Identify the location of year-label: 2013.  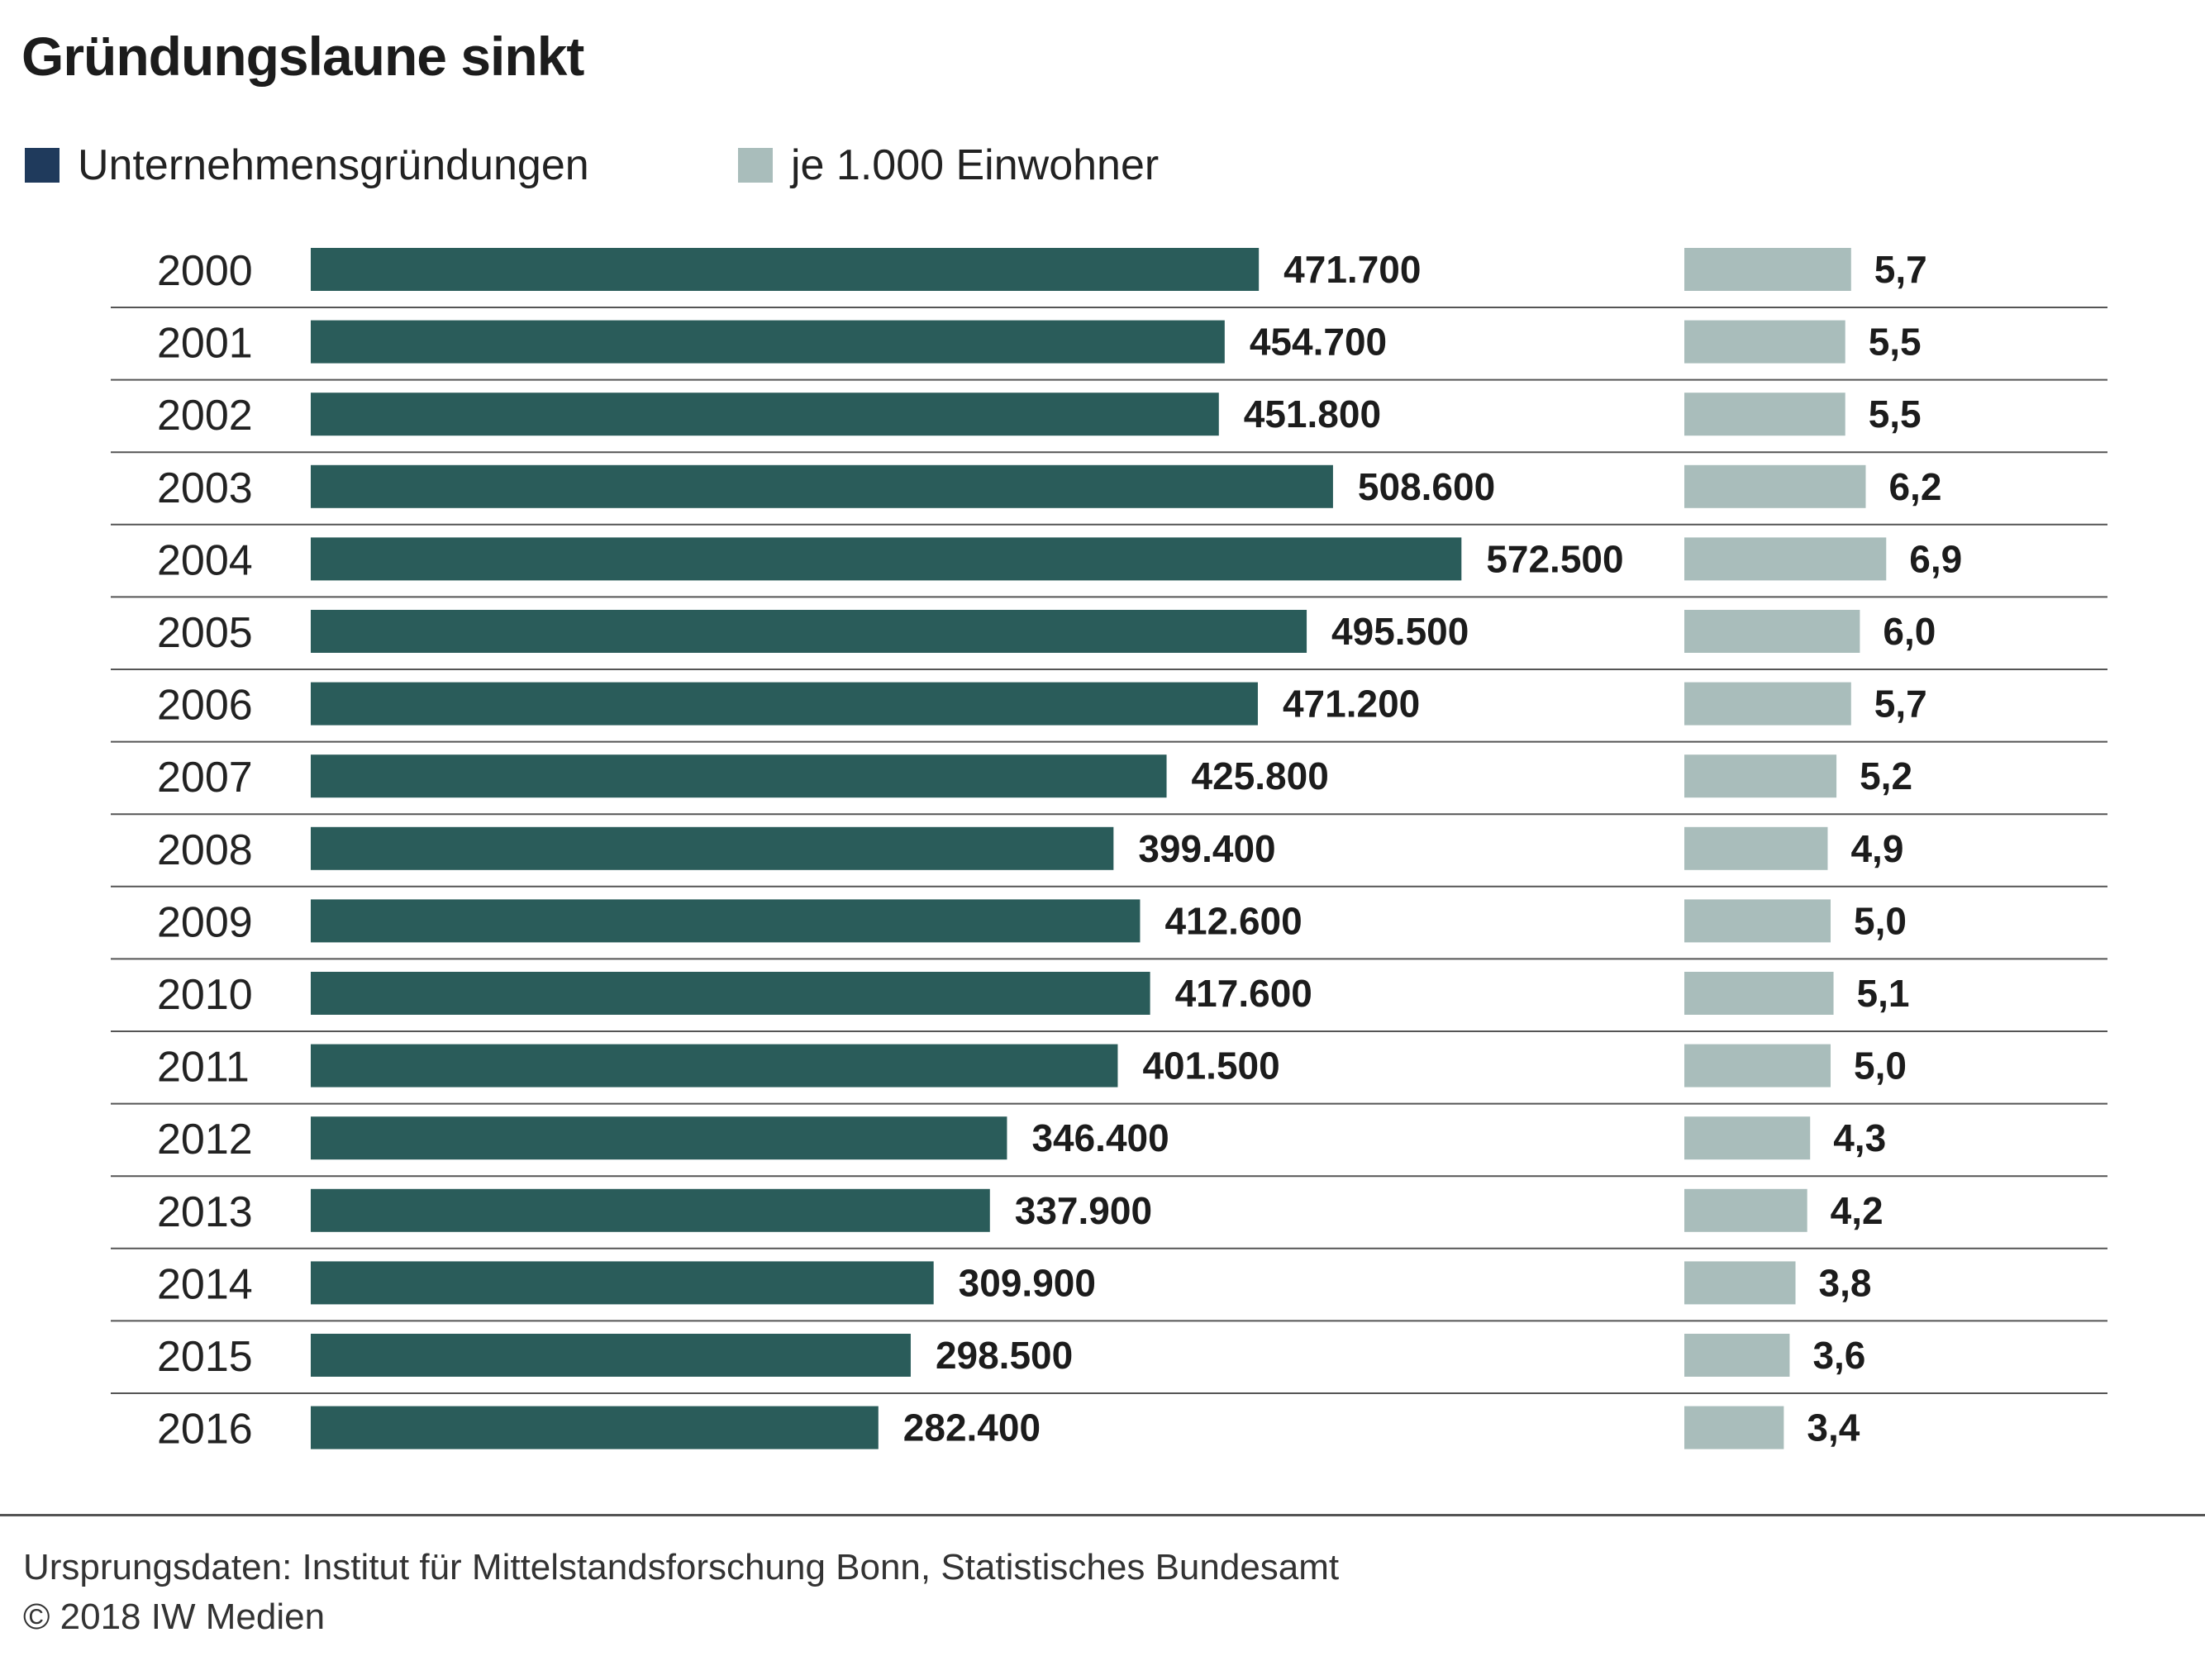
(205, 1212).